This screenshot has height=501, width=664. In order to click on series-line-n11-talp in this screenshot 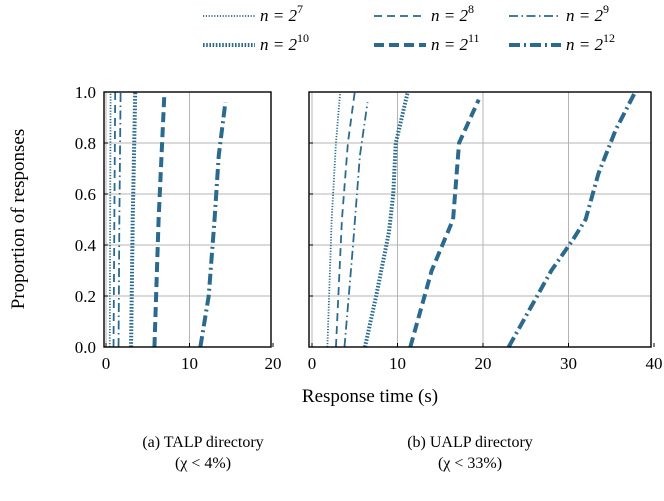, I will do `click(159, 219)`.